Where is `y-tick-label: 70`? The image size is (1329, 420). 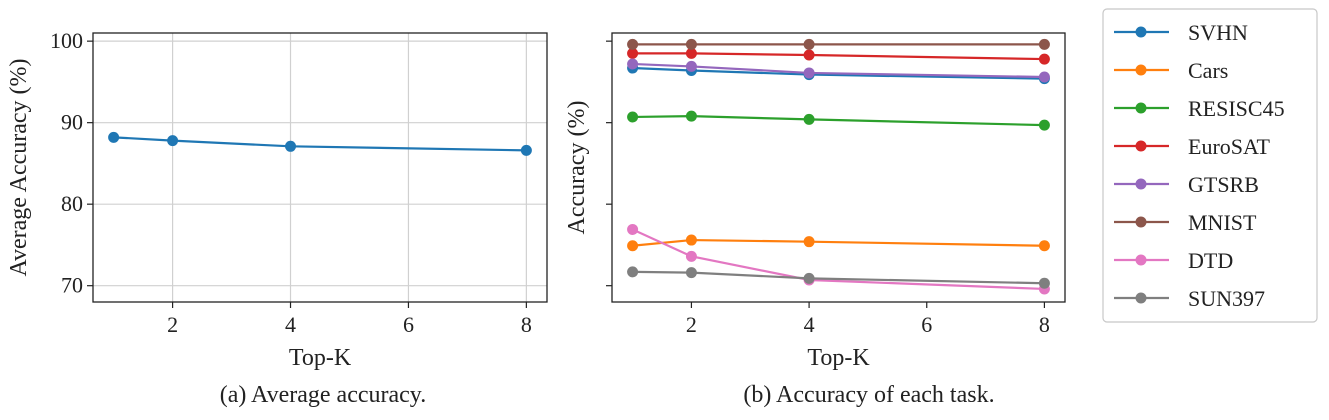 y-tick-label: 70 is located at coordinates (72, 285).